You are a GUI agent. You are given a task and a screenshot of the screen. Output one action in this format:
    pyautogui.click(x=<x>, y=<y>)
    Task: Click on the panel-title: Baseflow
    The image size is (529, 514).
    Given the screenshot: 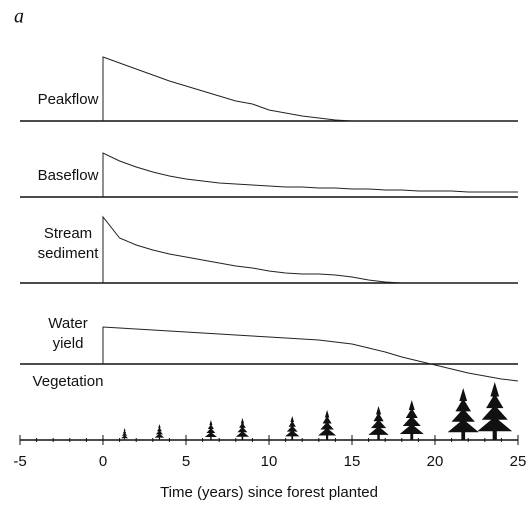 What is the action you would take?
    pyautogui.click(x=68, y=175)
    